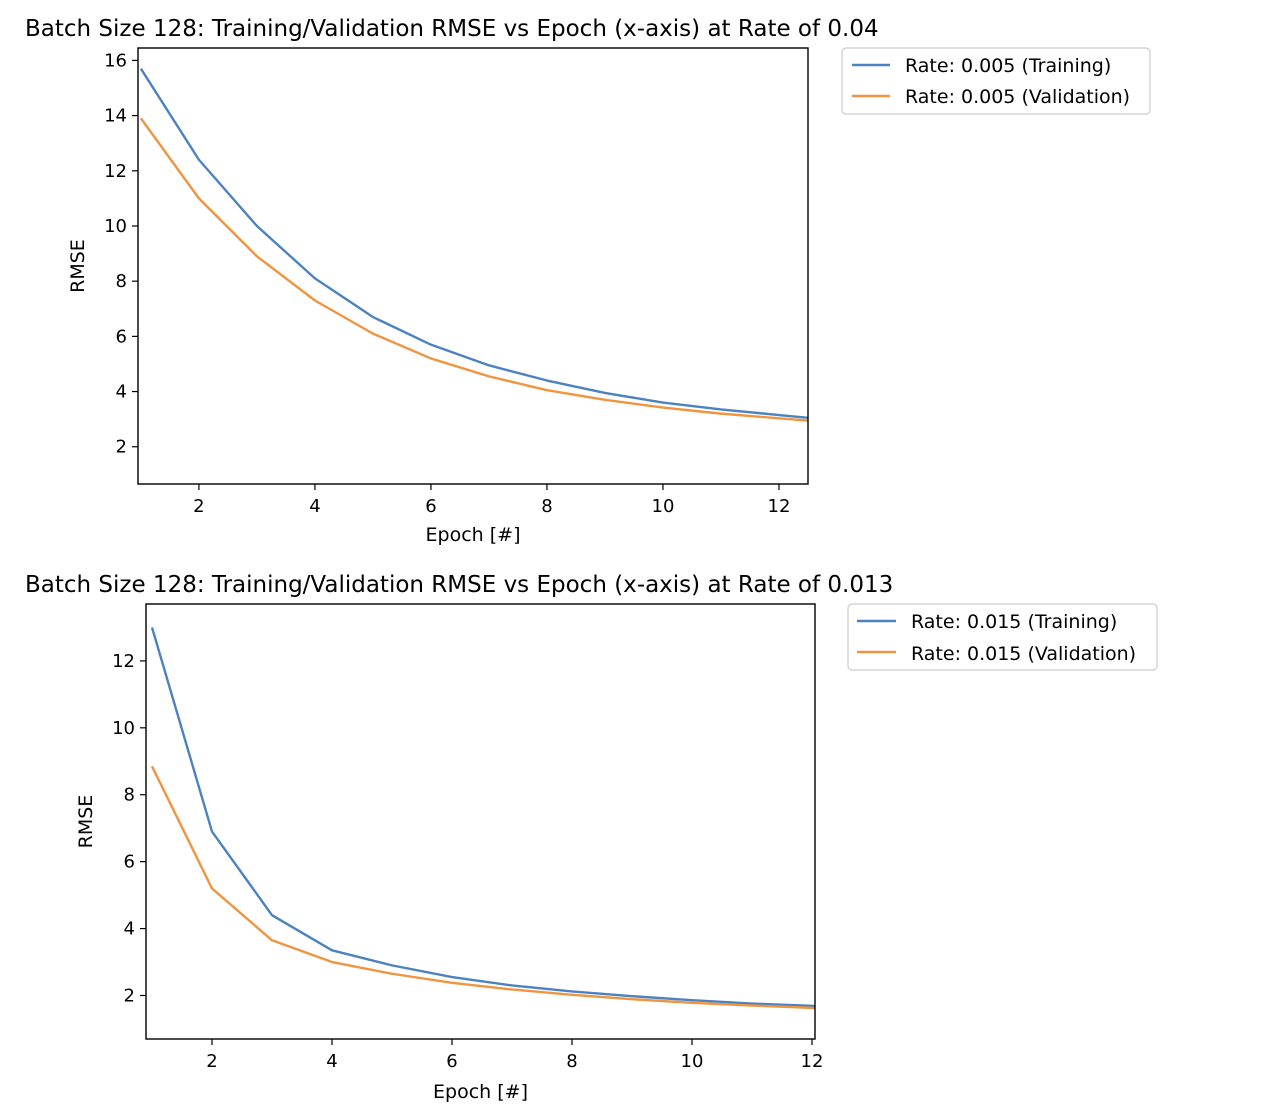 This screenshot has height=1110, width=1274. I want to click on chart-2-x-axis-label: Epoch [#], so click(480, 1092).